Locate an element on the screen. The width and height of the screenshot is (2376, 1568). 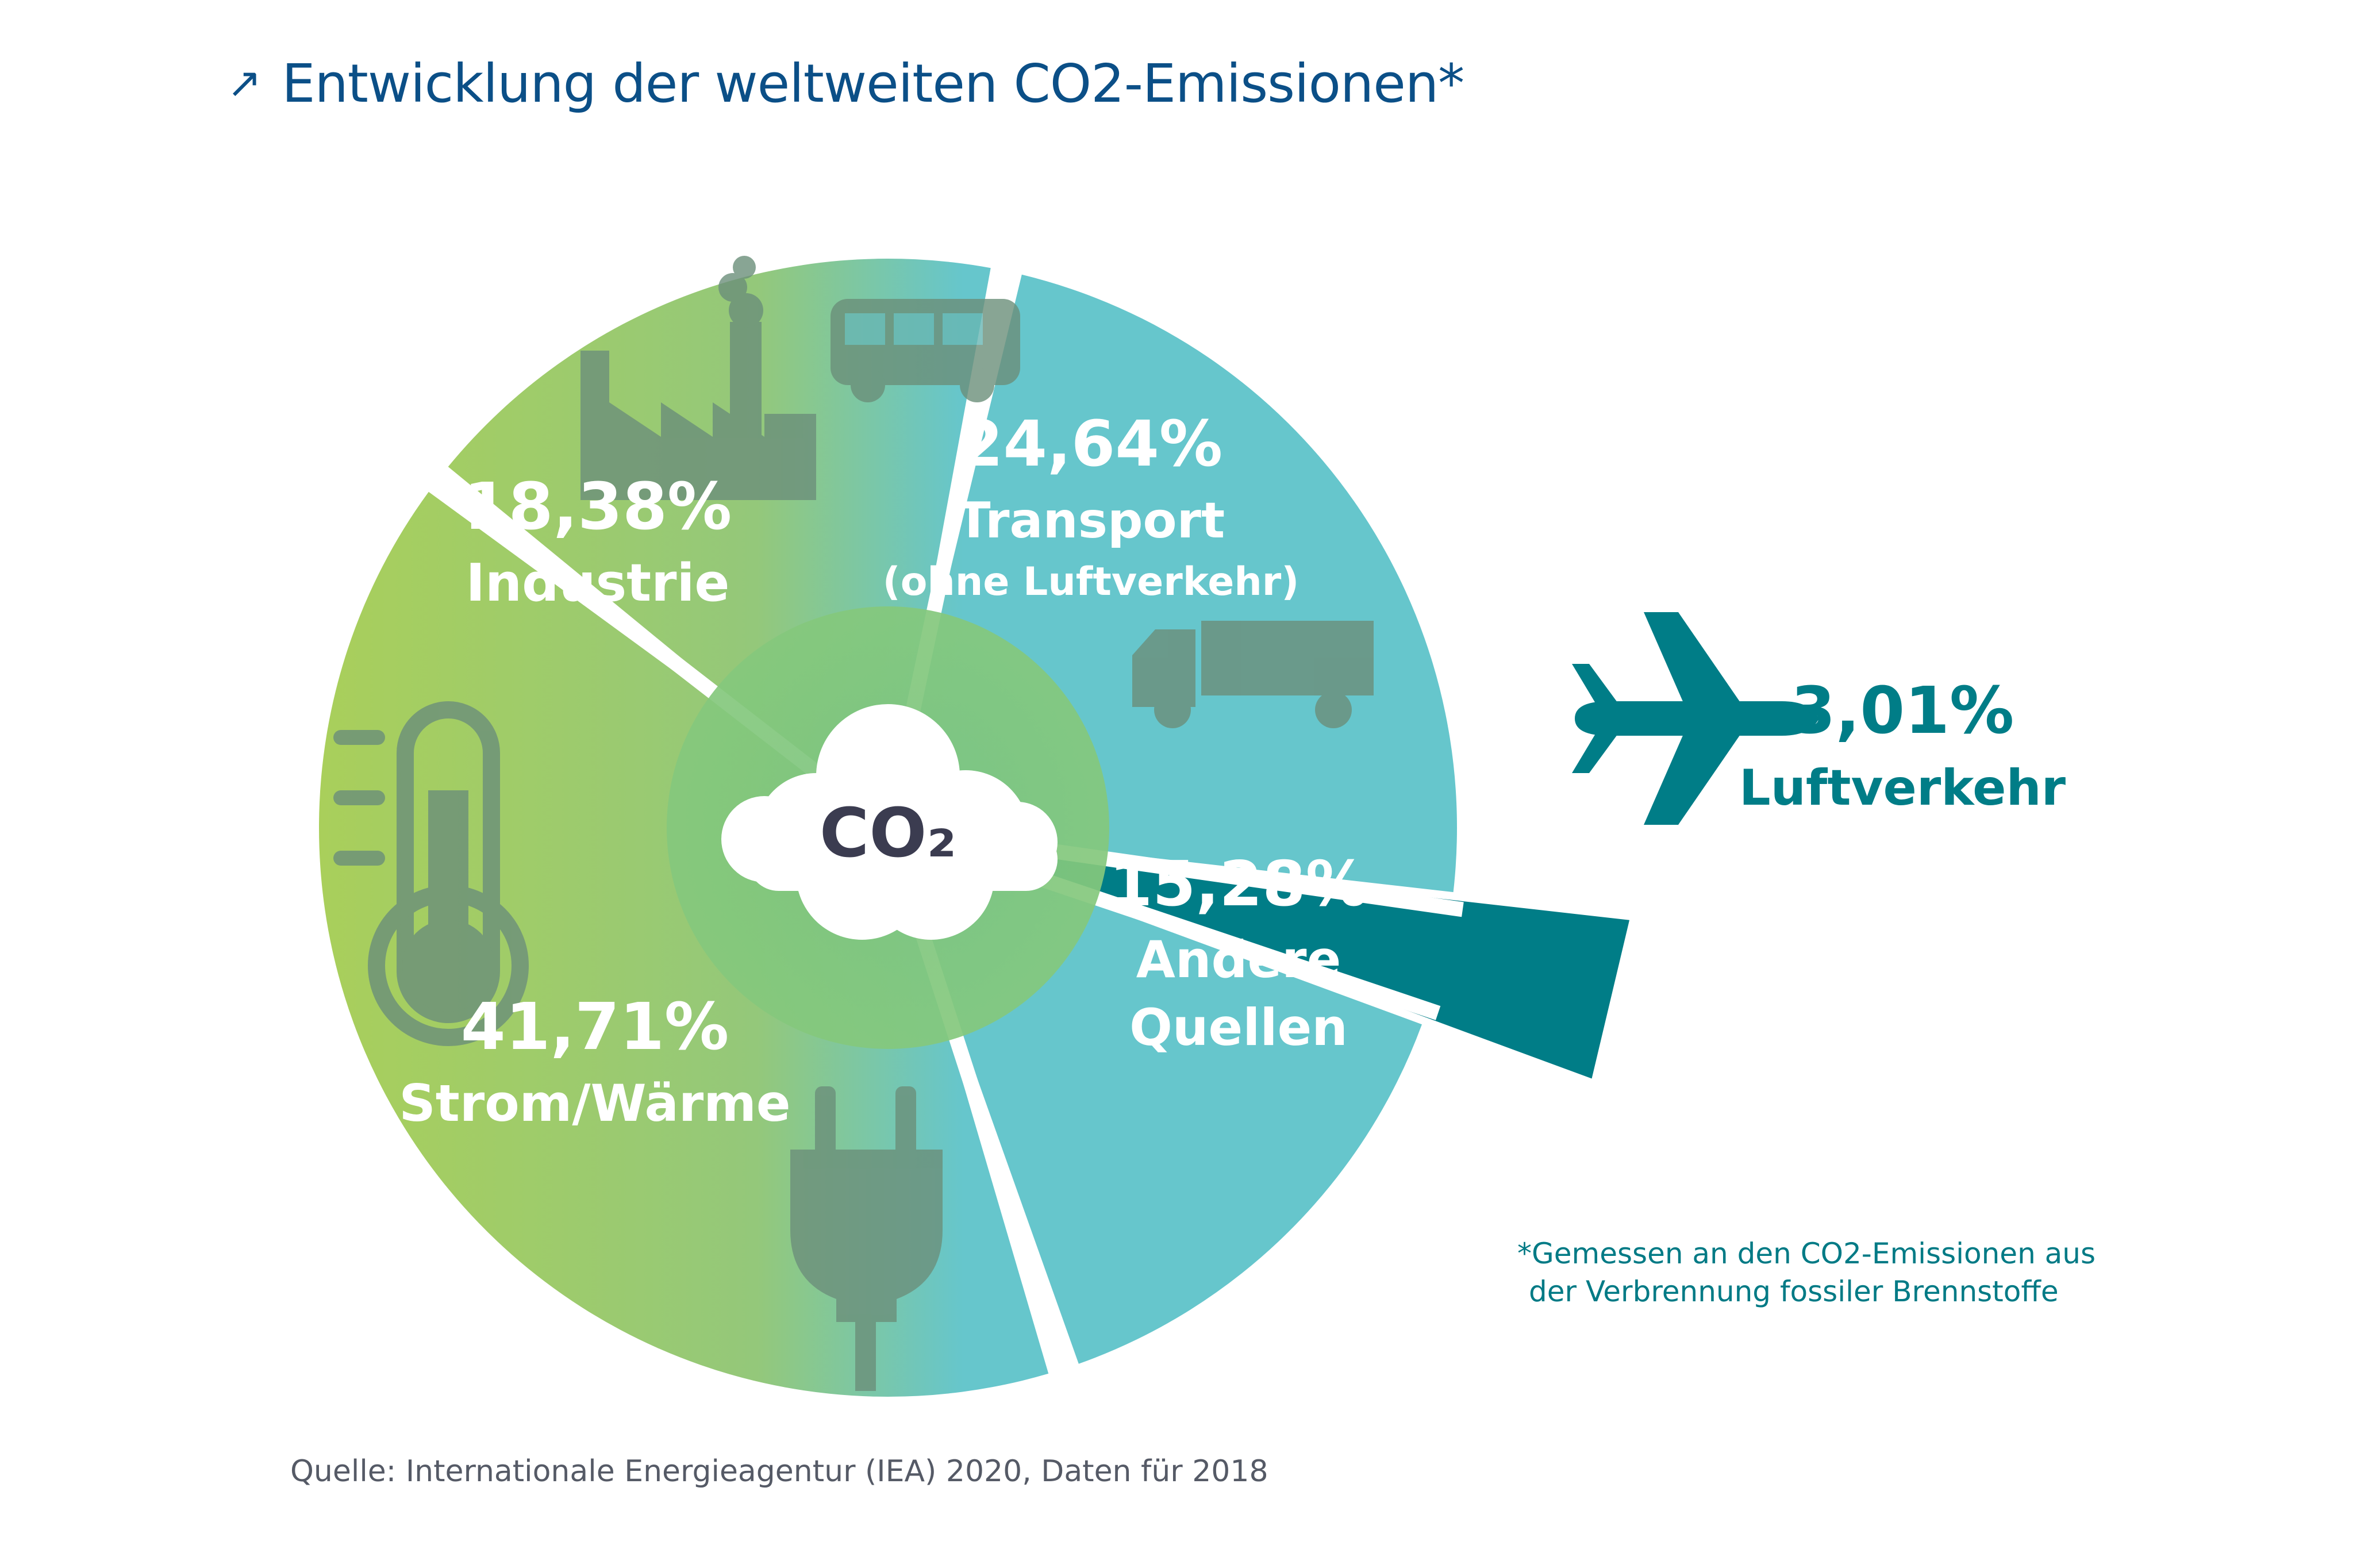
value-label-andere-quellen: 15,28% is located at coordinates (1238, 884).